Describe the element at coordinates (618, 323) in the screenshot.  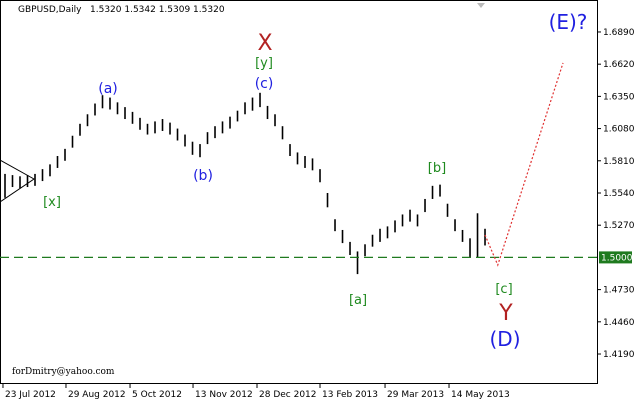
I see `y-tick-label: 1.4460` at that location.